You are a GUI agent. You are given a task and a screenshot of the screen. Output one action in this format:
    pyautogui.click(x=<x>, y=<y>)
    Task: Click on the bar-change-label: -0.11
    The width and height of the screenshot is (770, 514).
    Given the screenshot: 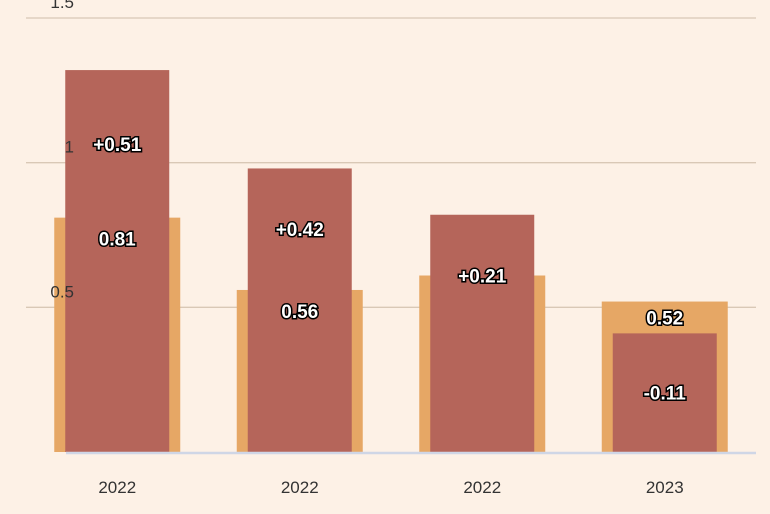 What is the action you would take?
    pyautogui.click(x=665, y=394)
    